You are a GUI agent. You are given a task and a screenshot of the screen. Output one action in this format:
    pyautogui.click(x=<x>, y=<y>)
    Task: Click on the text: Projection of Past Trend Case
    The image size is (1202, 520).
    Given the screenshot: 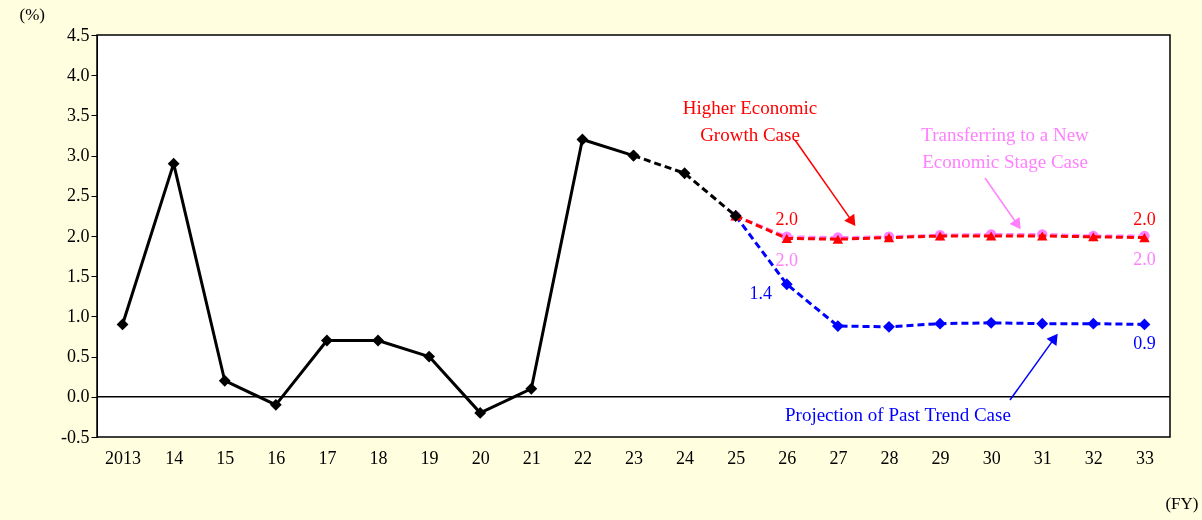 What is the action you would take?
    pyautogui.click(x=898, y=414)
    